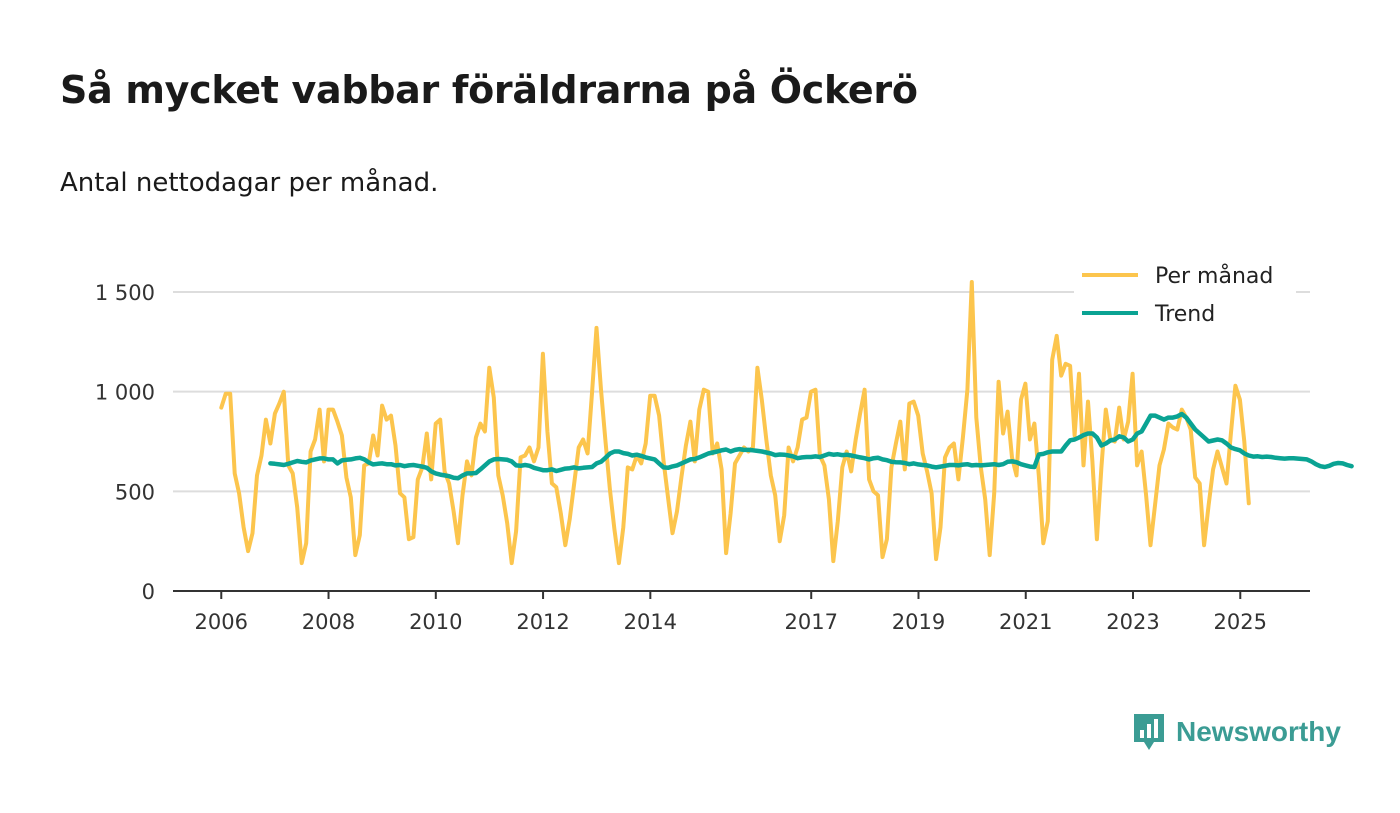  What do you see at coordinates (1184, 314) in the screenshot?
I see `legend-label-trend: Trend` at bounding box center [1184, 314].